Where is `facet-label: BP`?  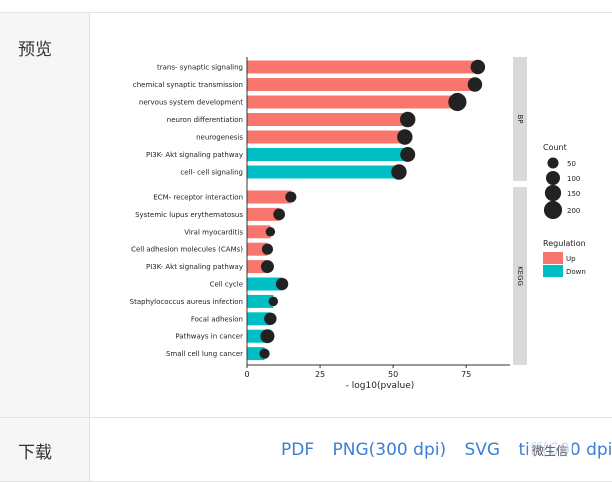
facet-label: BP is located at coordinates (520, 118).